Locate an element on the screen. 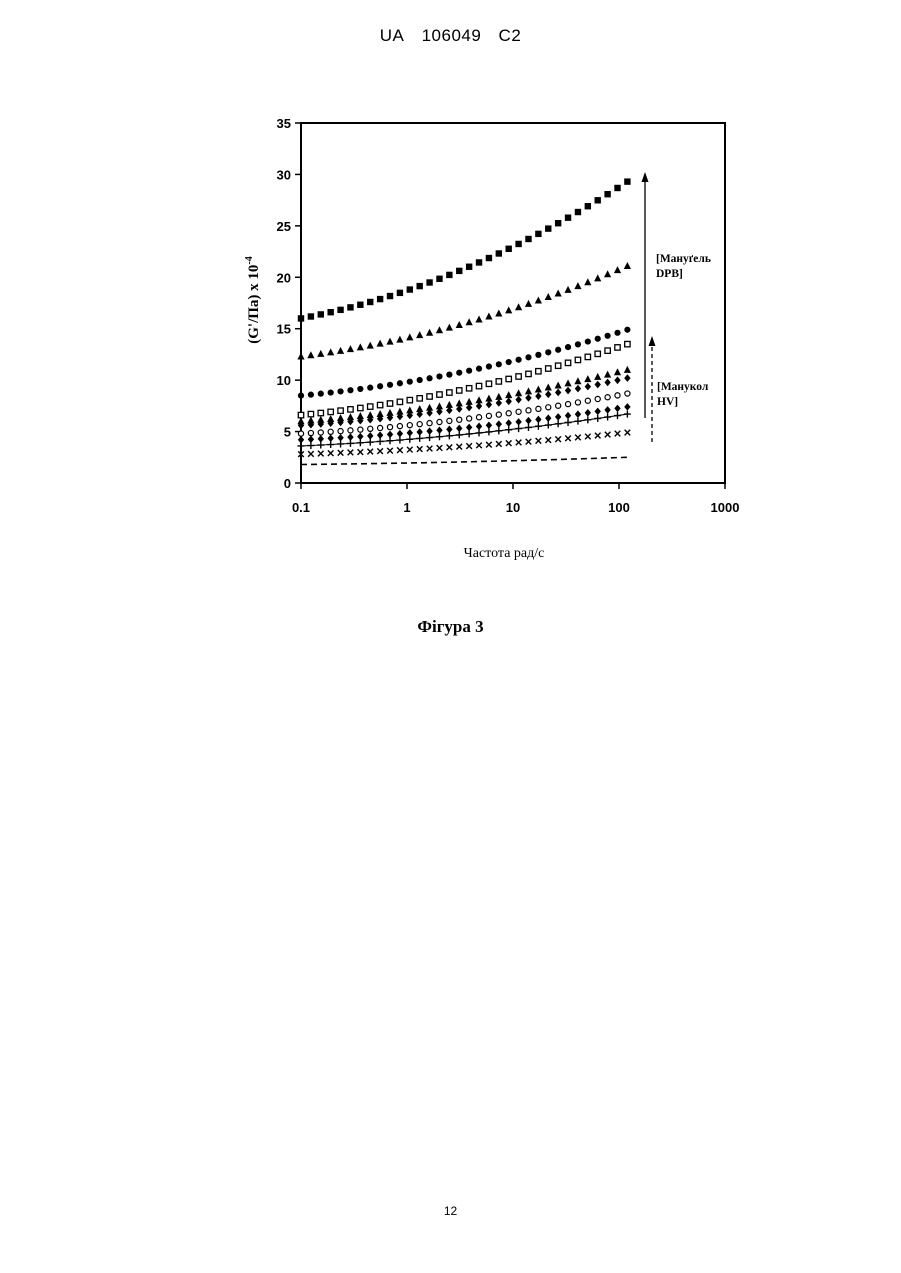  annotation-manugel-line2: DPB] is located at coordinates (669, 274).